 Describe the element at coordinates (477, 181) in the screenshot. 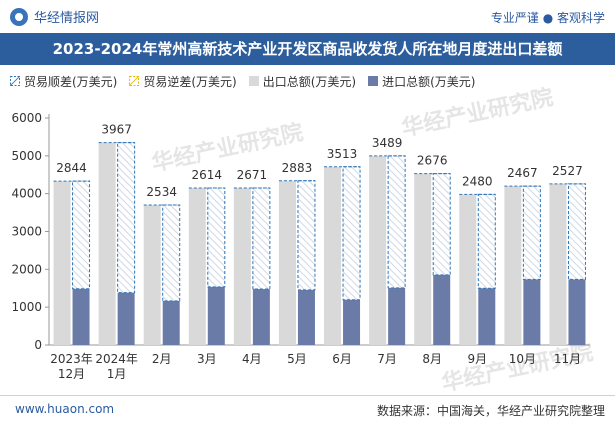

I see `surplus-data-label: 2480` at that location.